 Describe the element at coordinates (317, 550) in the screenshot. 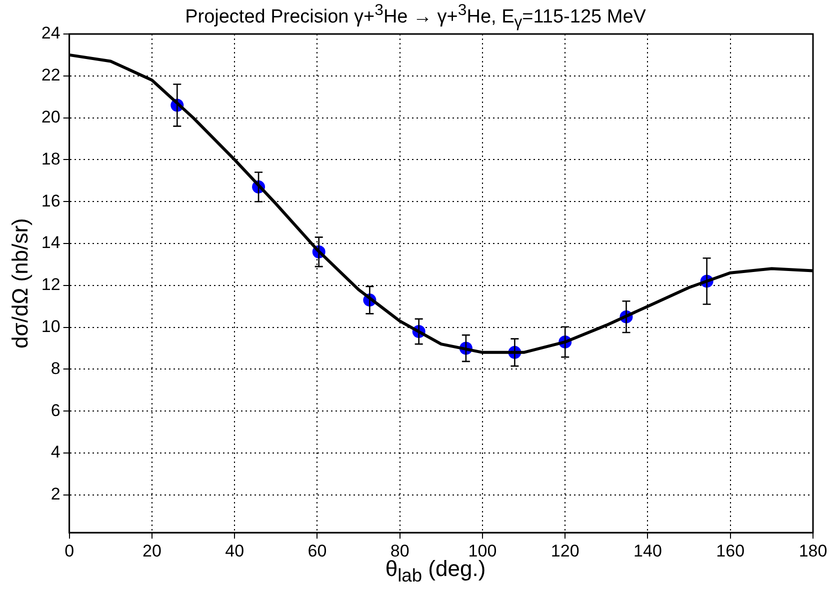

I see `x-tick-label: 60` at that location.